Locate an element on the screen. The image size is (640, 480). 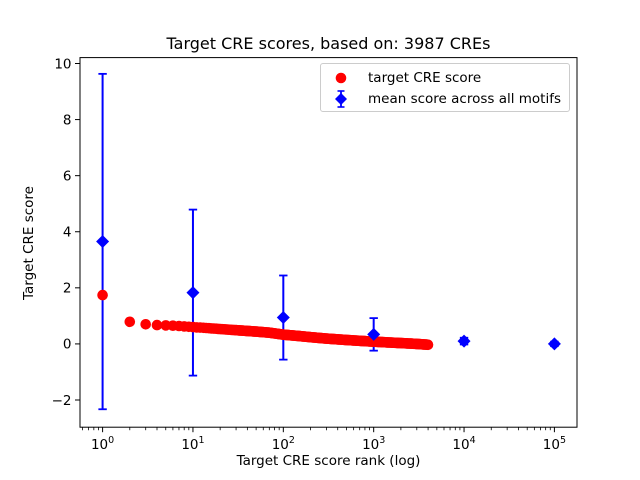
svg-text: 10¹ is located at coordinates (192, 444).